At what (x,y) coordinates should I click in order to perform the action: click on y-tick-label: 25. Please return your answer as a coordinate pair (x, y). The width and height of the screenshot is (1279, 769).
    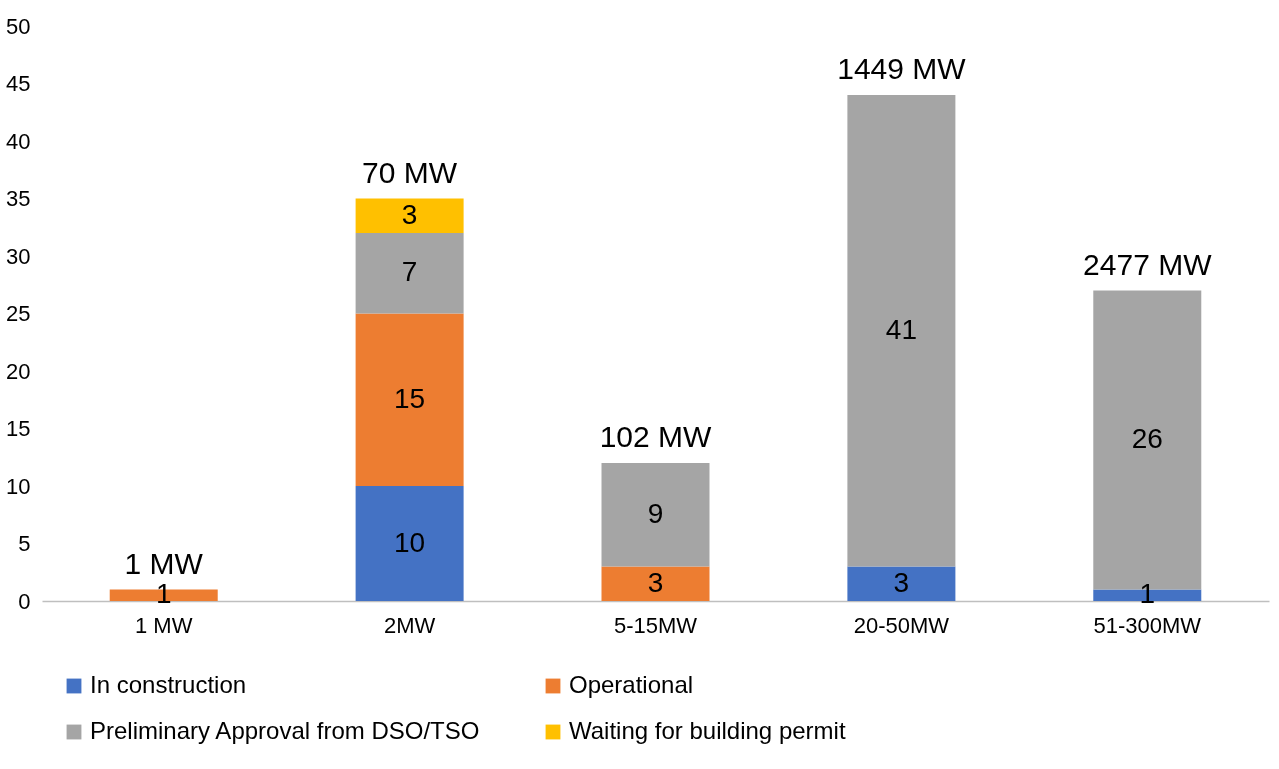
    Looking at the image, I should click on (18, 313).